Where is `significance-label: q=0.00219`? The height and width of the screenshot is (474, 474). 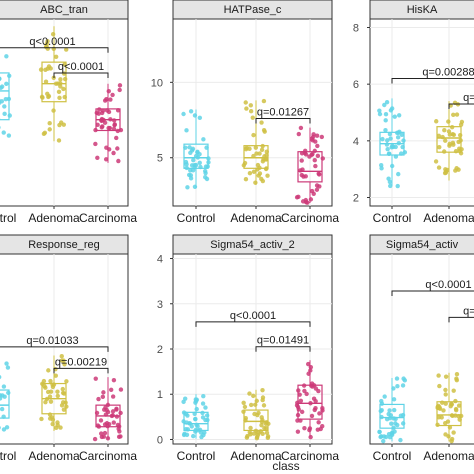 significance-label: q=0.00219 is located at coordinates (81, 362).